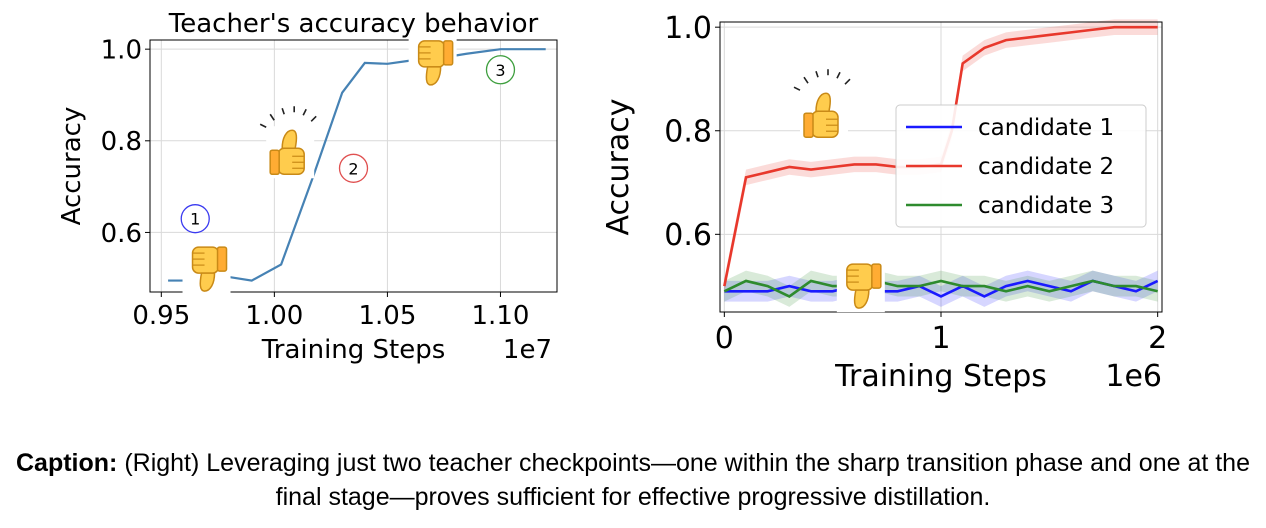  Describe the element at coordinates (527, 350) in the screenshot. I see `x-offset-text: 1e7` at that location.